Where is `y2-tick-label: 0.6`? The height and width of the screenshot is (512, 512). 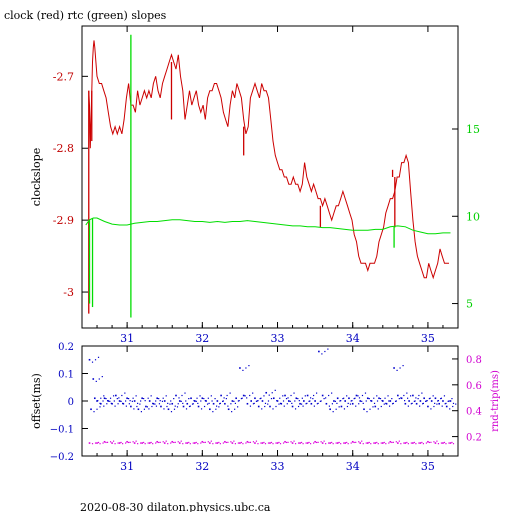
y2-tick-label: 0.6 is located at coordinates (474, 386).